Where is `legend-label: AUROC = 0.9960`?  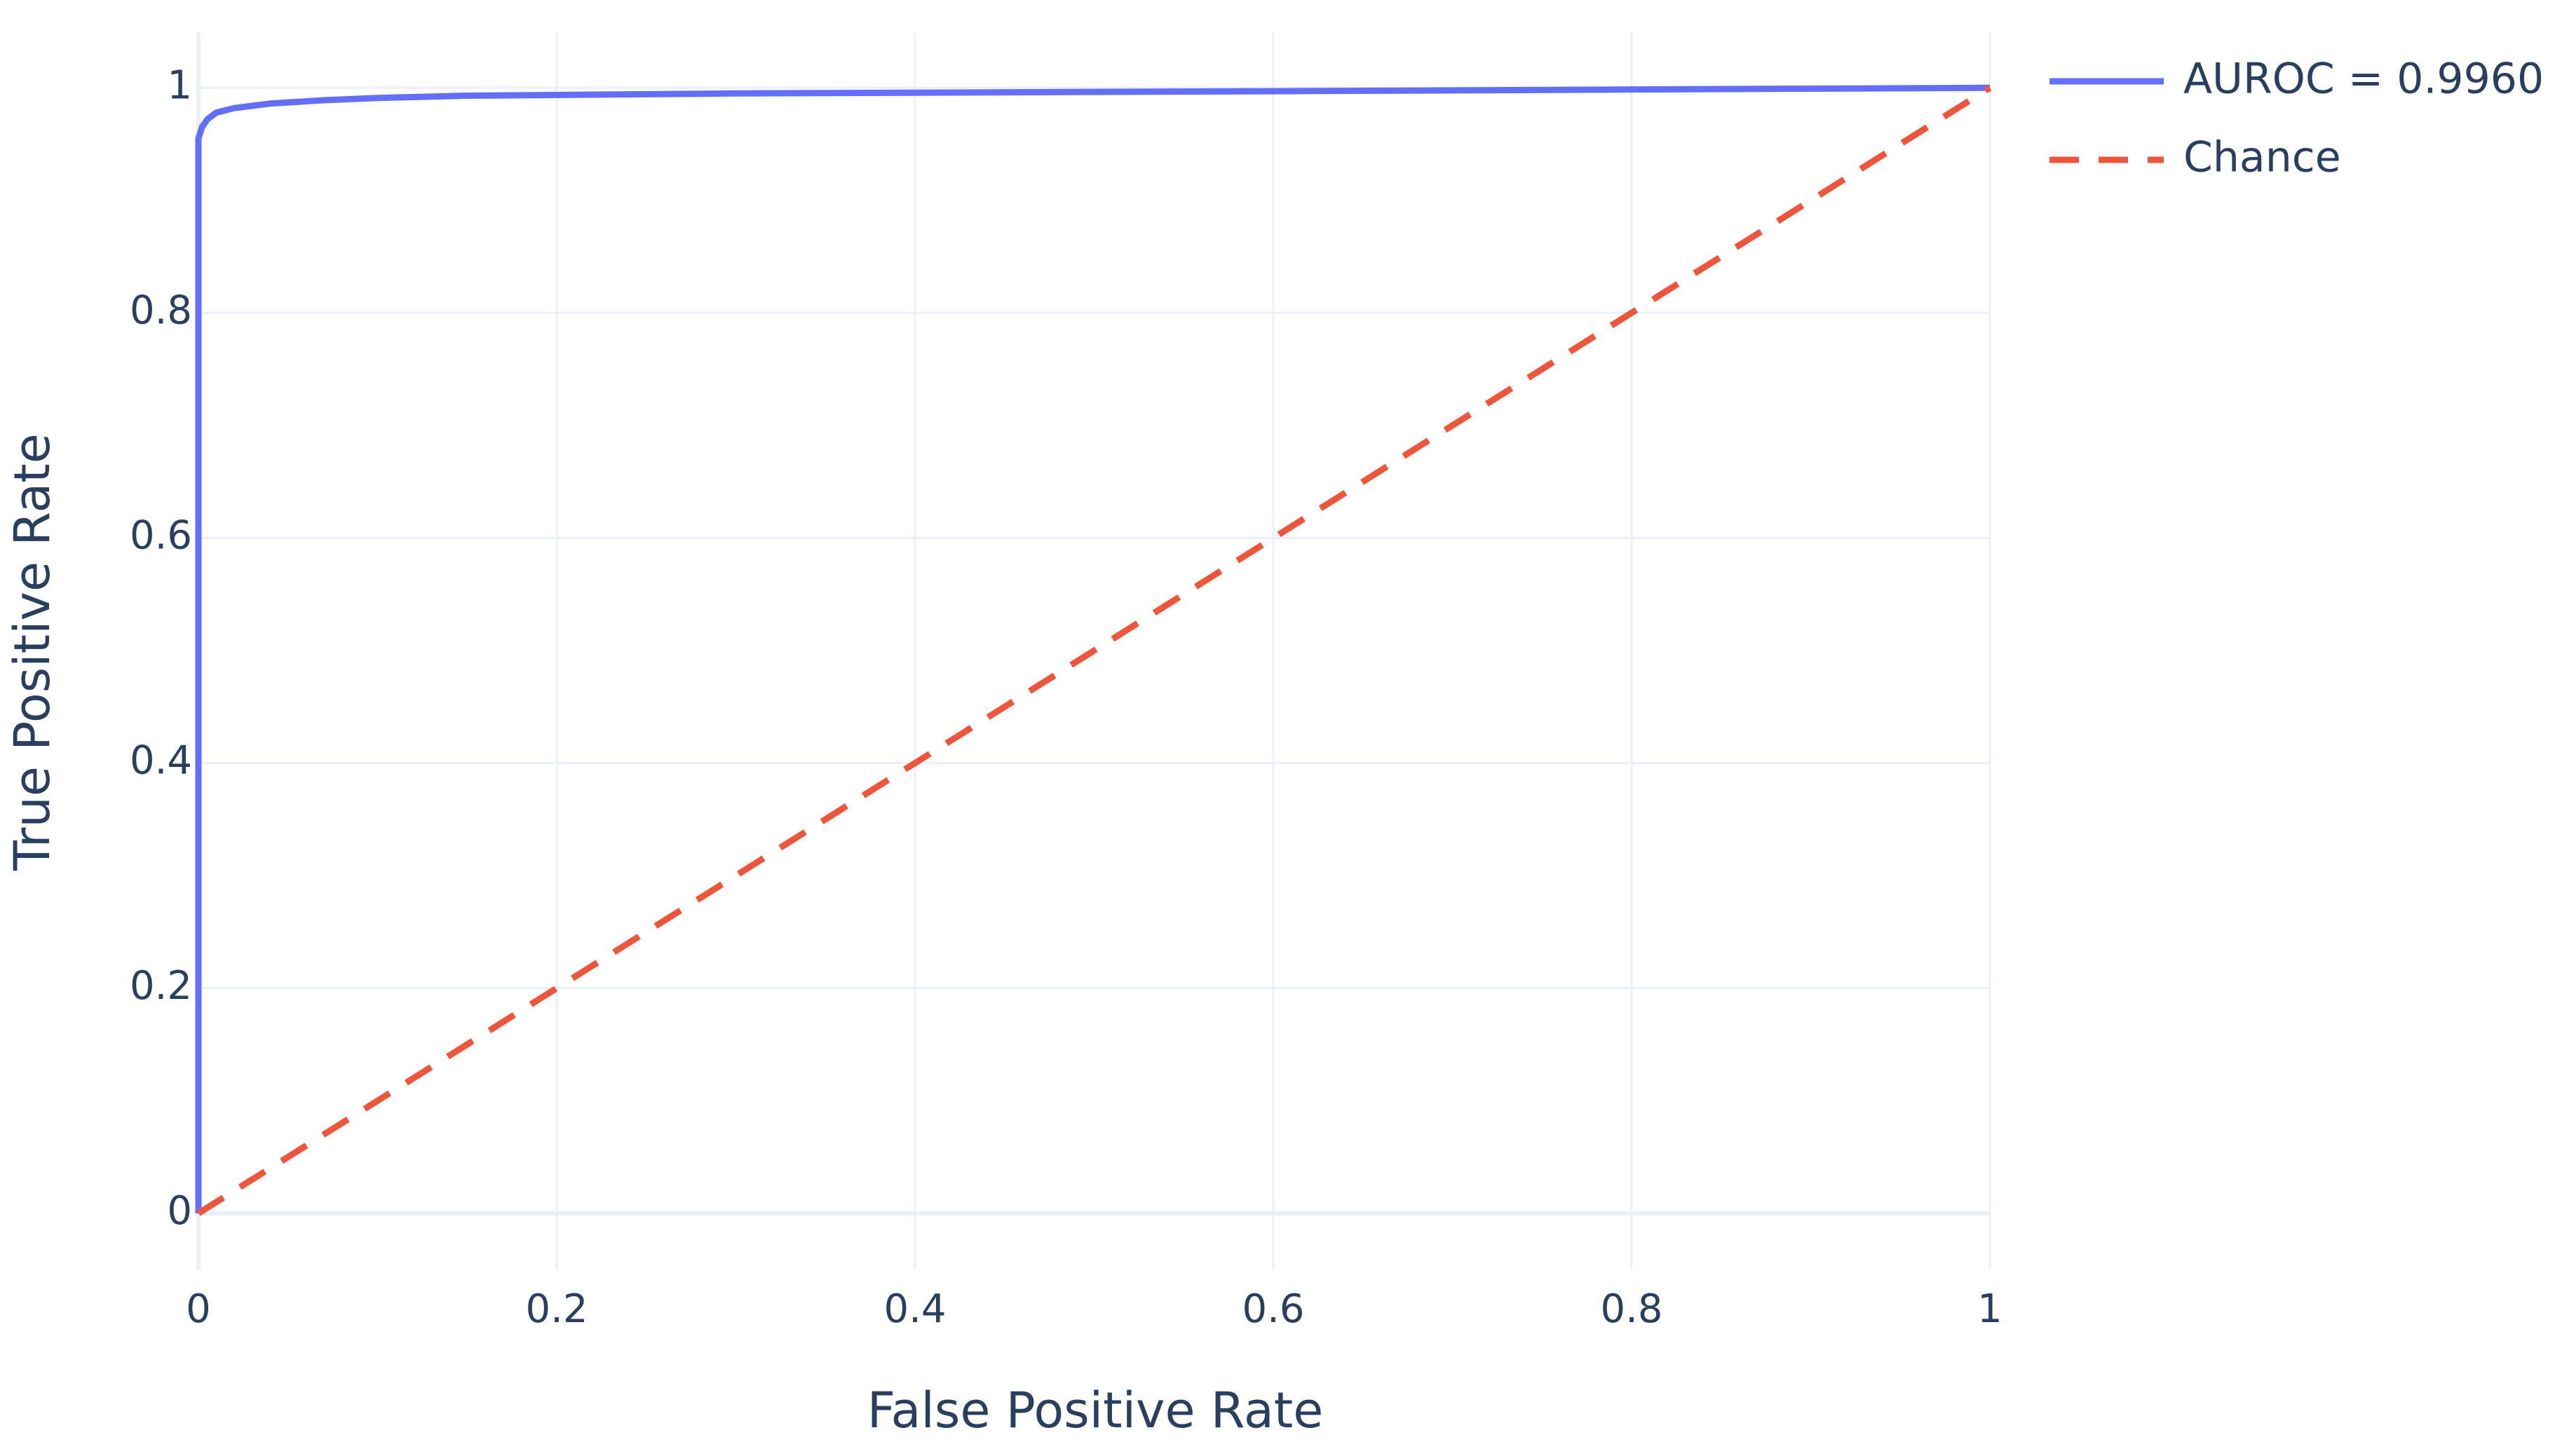
legend-label: AUROC = 0.9960 is located at coordinates (2363, 79).